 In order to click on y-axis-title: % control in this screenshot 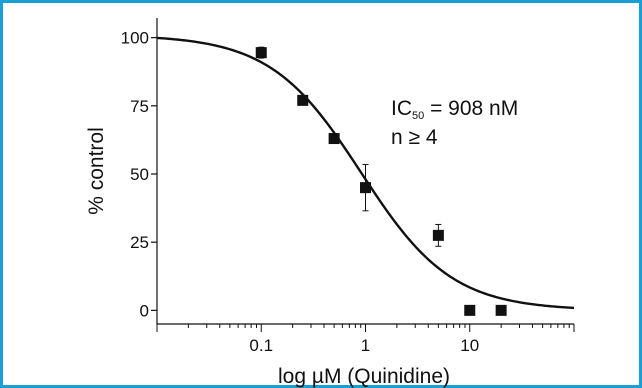, I will do `click(96, 171)`.